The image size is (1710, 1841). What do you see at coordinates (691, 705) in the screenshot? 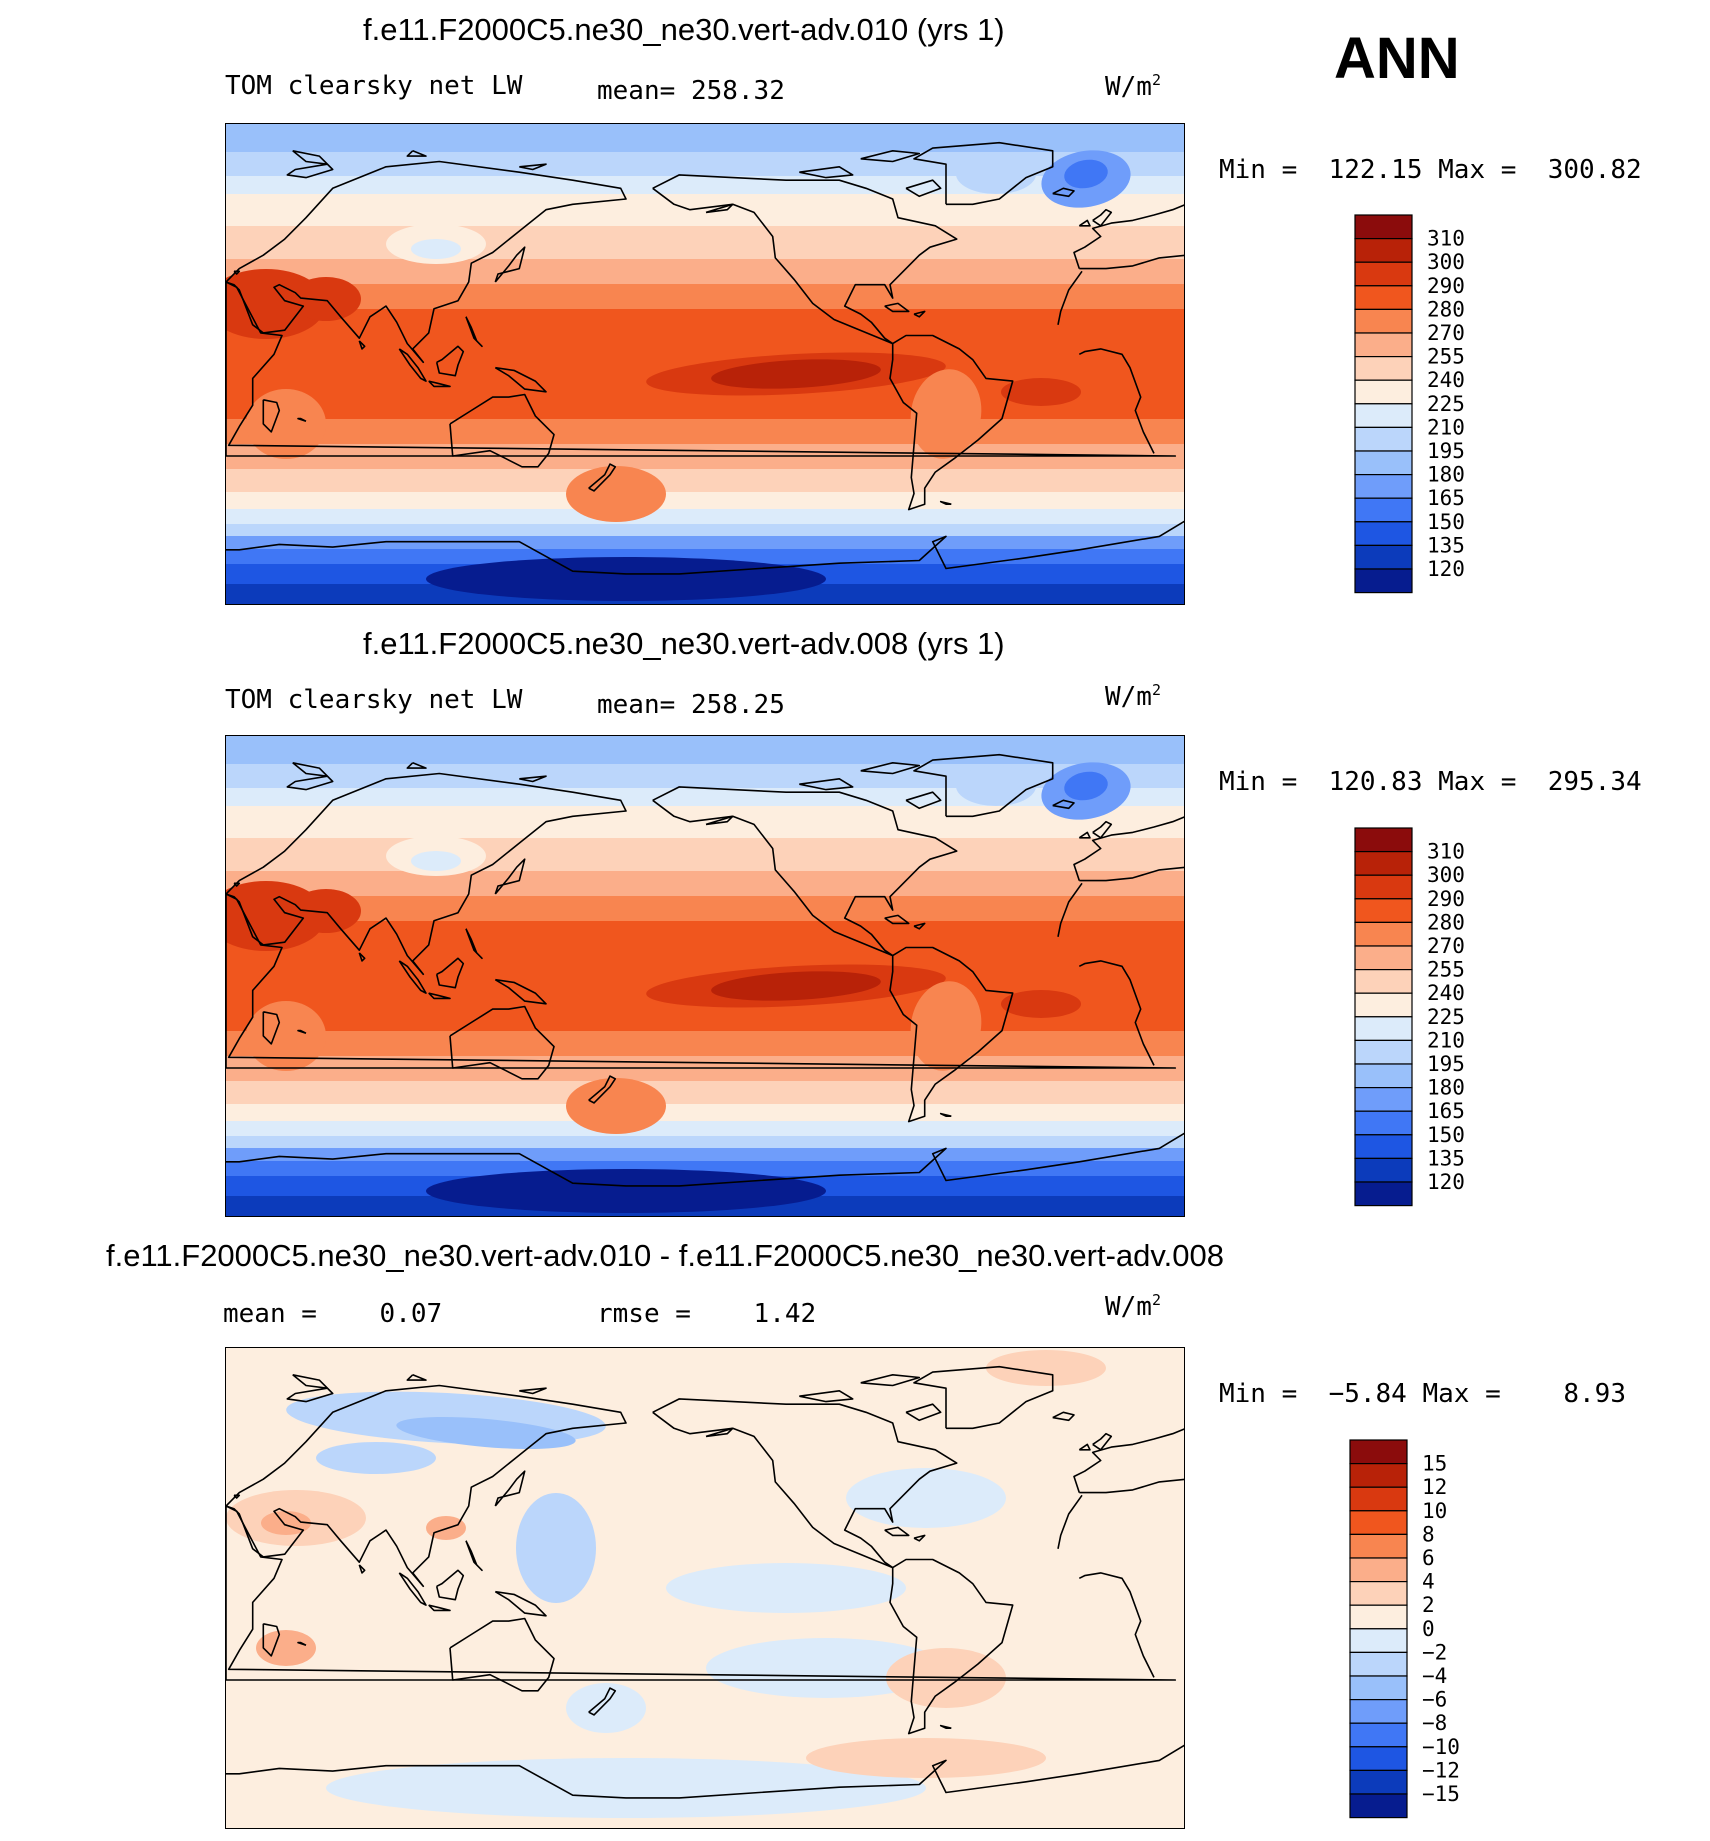
I see `panel2-mean: mean= 258.25` at bounding box center [691, 705].